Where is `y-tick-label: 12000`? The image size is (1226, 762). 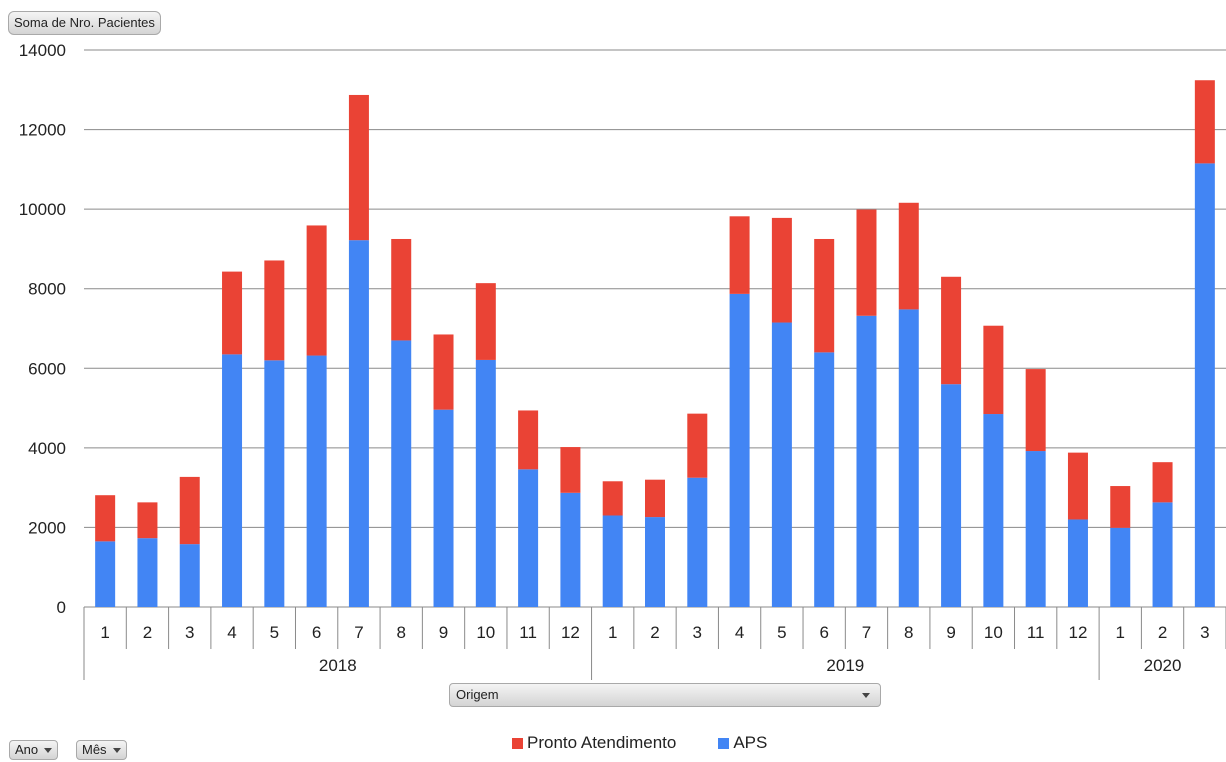 y-tick-label: 12000 is located at coordinates (42, 130).